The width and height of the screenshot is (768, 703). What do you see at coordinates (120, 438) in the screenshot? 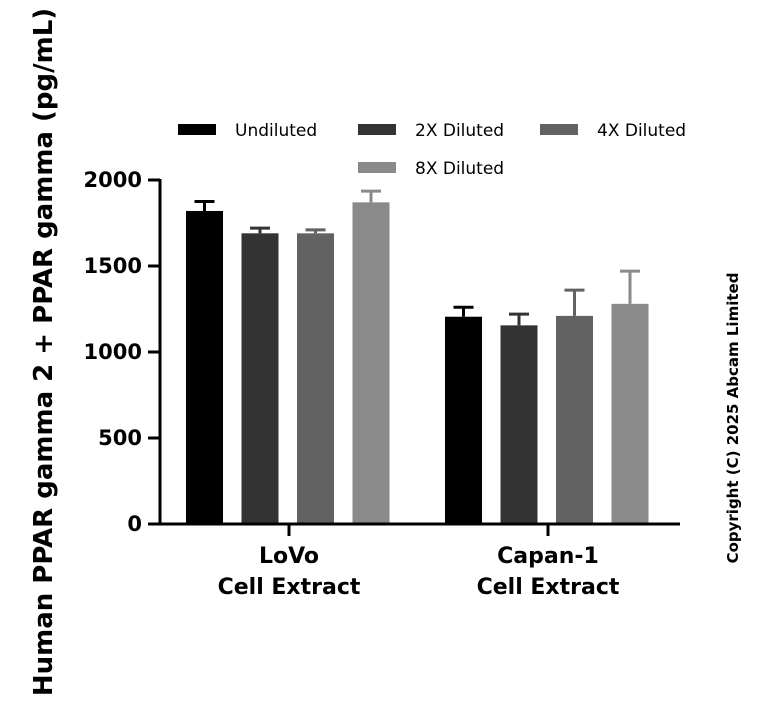
I see `y-tick-label: 500` at bounding box center [120, 438].